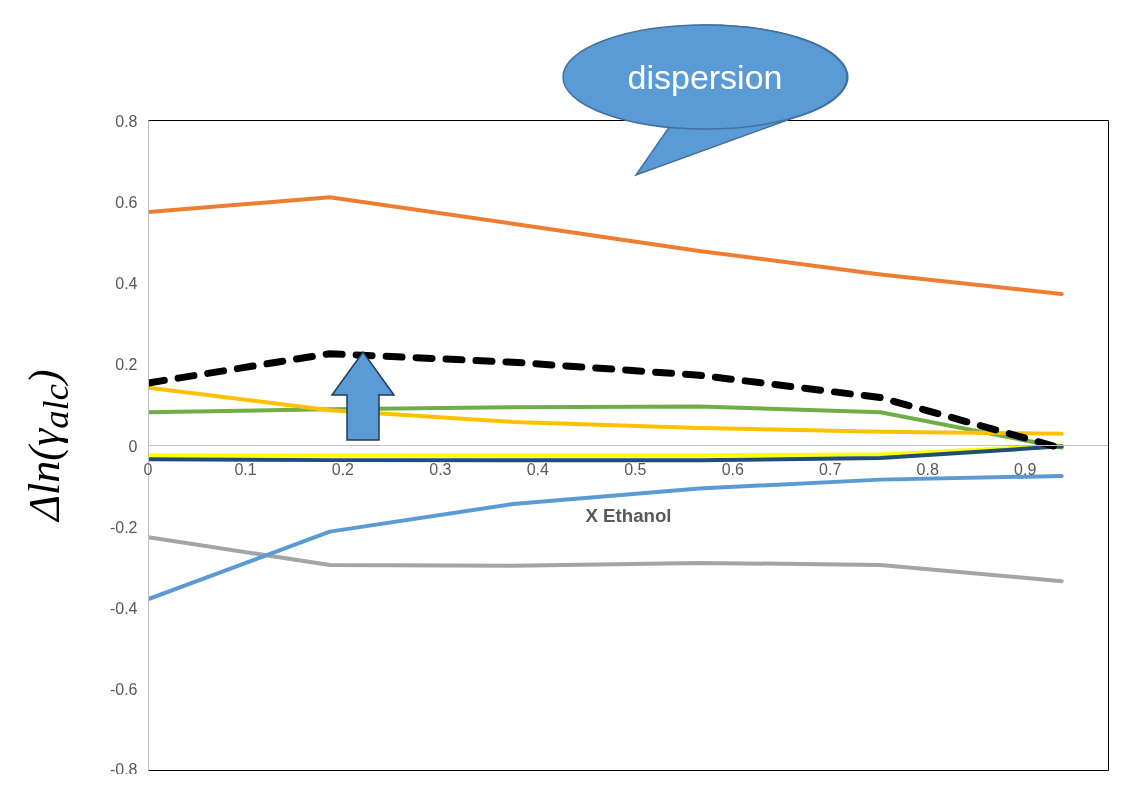 Image resolution: width=1132 pixels, height=793 pixels. What do you see at coordinates (732, 470) in the screenshot?
I see `x-tick-label: 0.6` at bounding box center [732, 470].